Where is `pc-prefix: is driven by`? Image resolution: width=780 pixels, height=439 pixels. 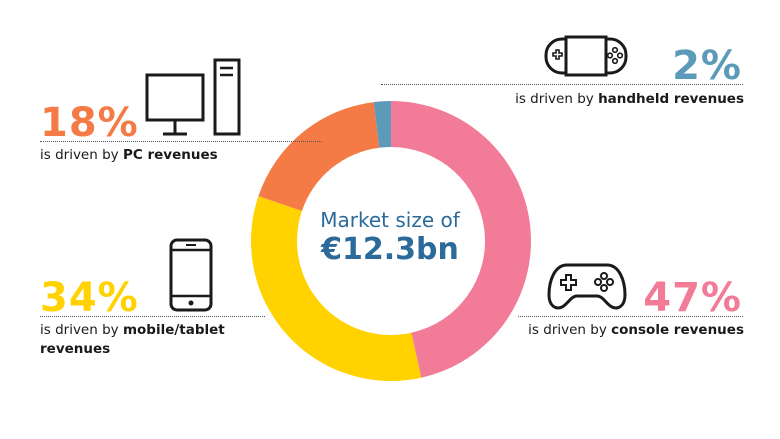
pc-prefix: is driven by is located at coordinates (79, 155).